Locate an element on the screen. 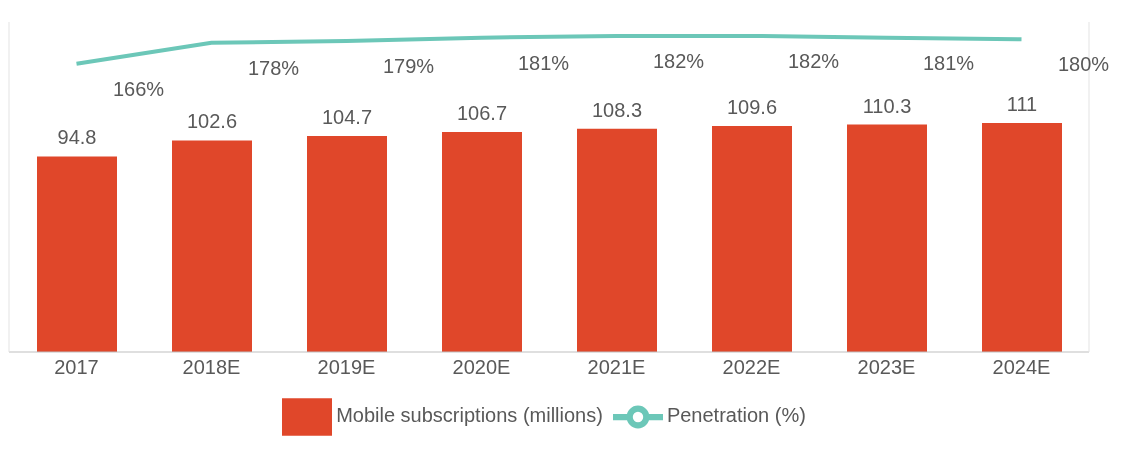  legend-label: Mobile subscriptions (millions) is located at coordinates (469, 415).